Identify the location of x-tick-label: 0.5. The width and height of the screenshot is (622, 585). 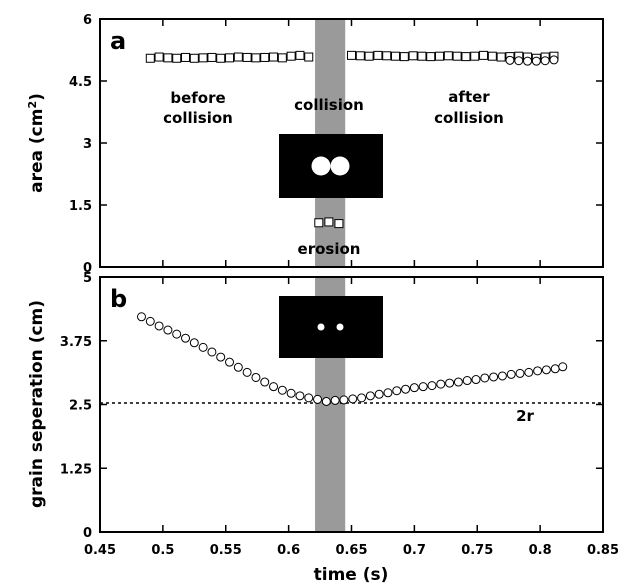
(162, 550).